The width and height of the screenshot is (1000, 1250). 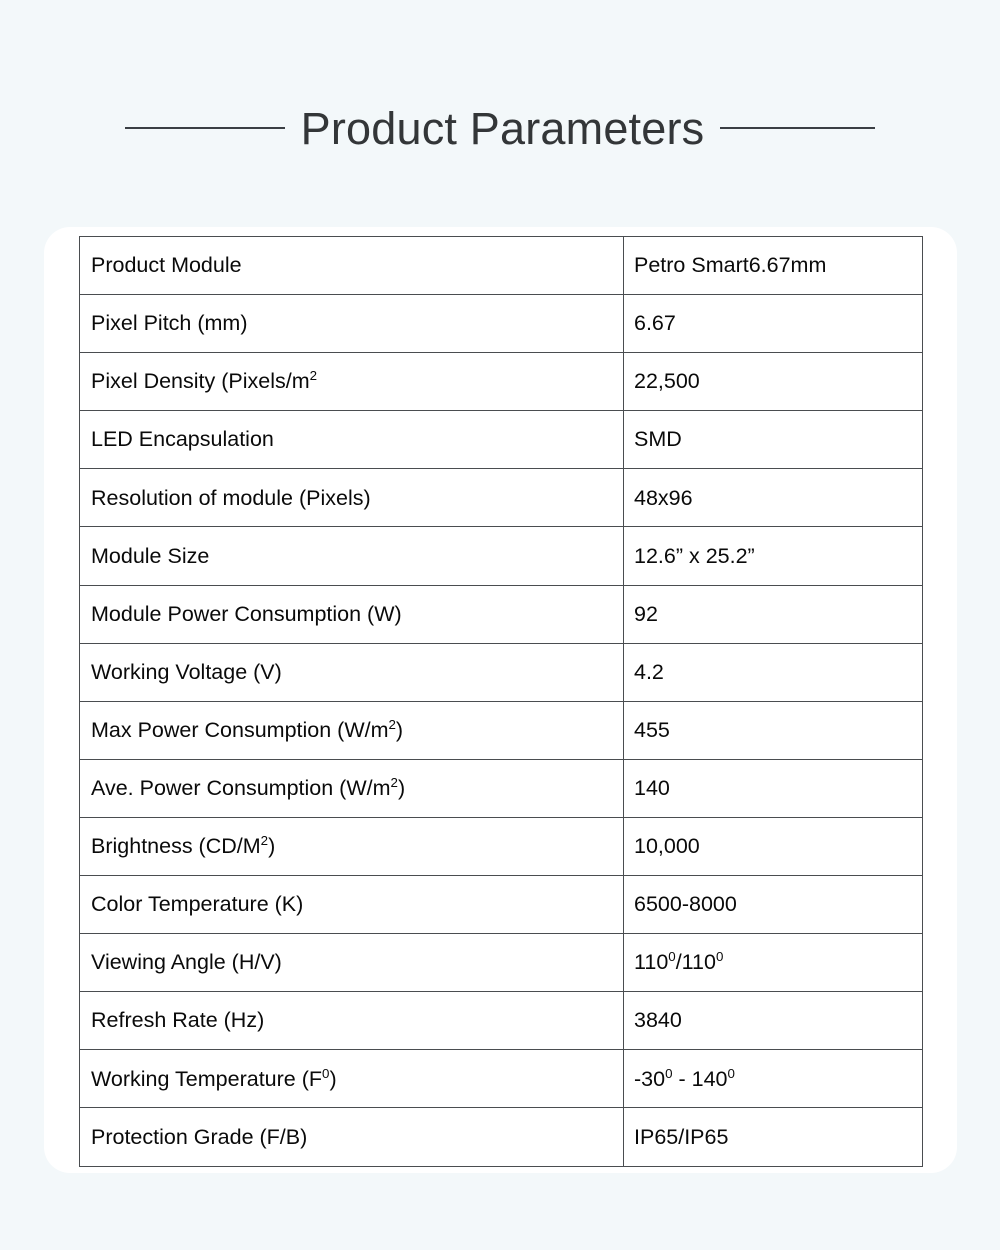 I want to click on spec-label-cell: Protection Grade (F/B), so click(x=351, y=1137).